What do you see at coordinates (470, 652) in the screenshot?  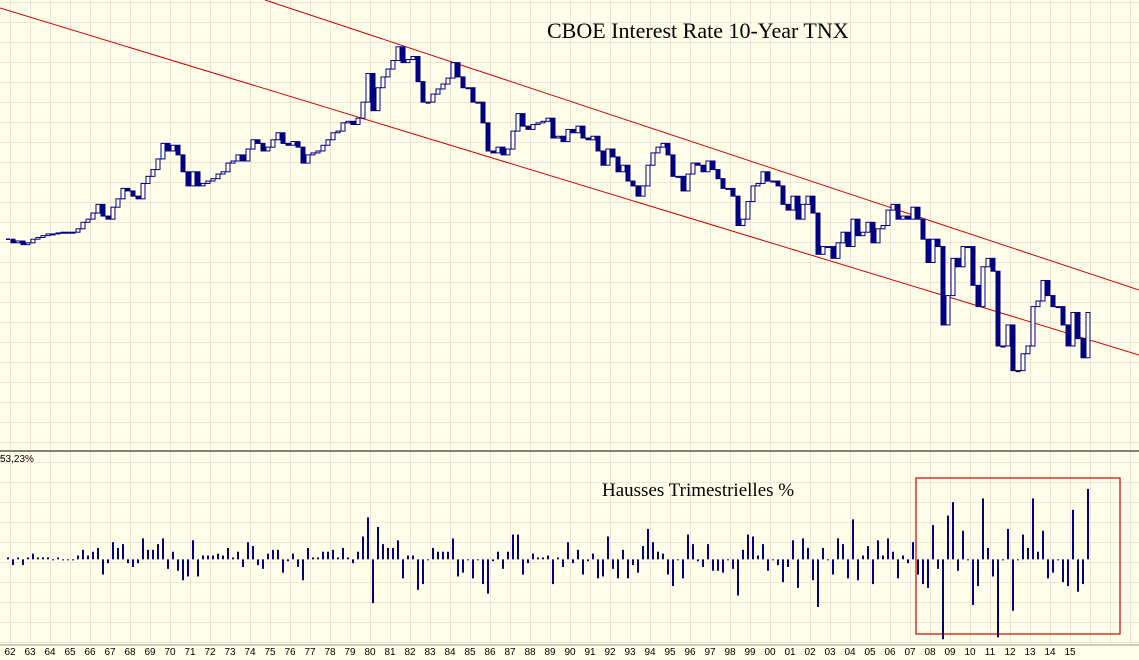 I see `x-tick-label: 85` at bounding box center [470, 652].